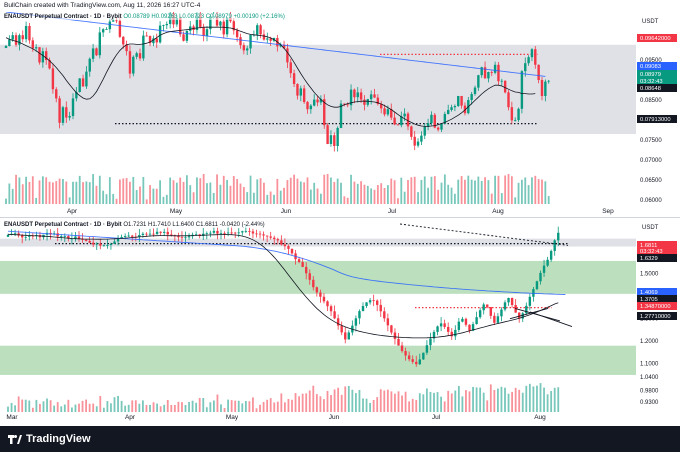  I want to click on ena-ma-long-line, so click(275, 44).